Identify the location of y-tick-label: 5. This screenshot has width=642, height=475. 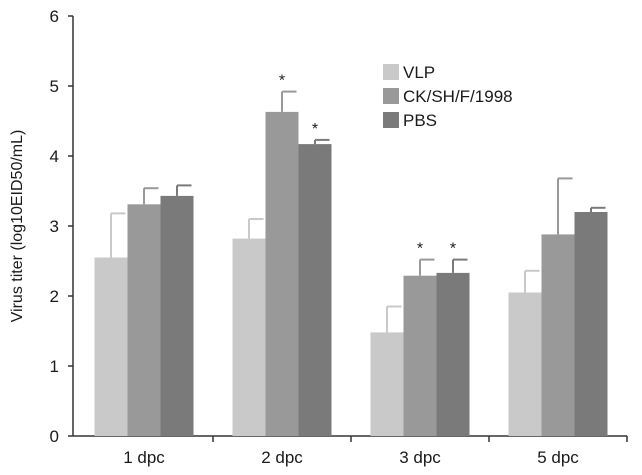
(54, 86).